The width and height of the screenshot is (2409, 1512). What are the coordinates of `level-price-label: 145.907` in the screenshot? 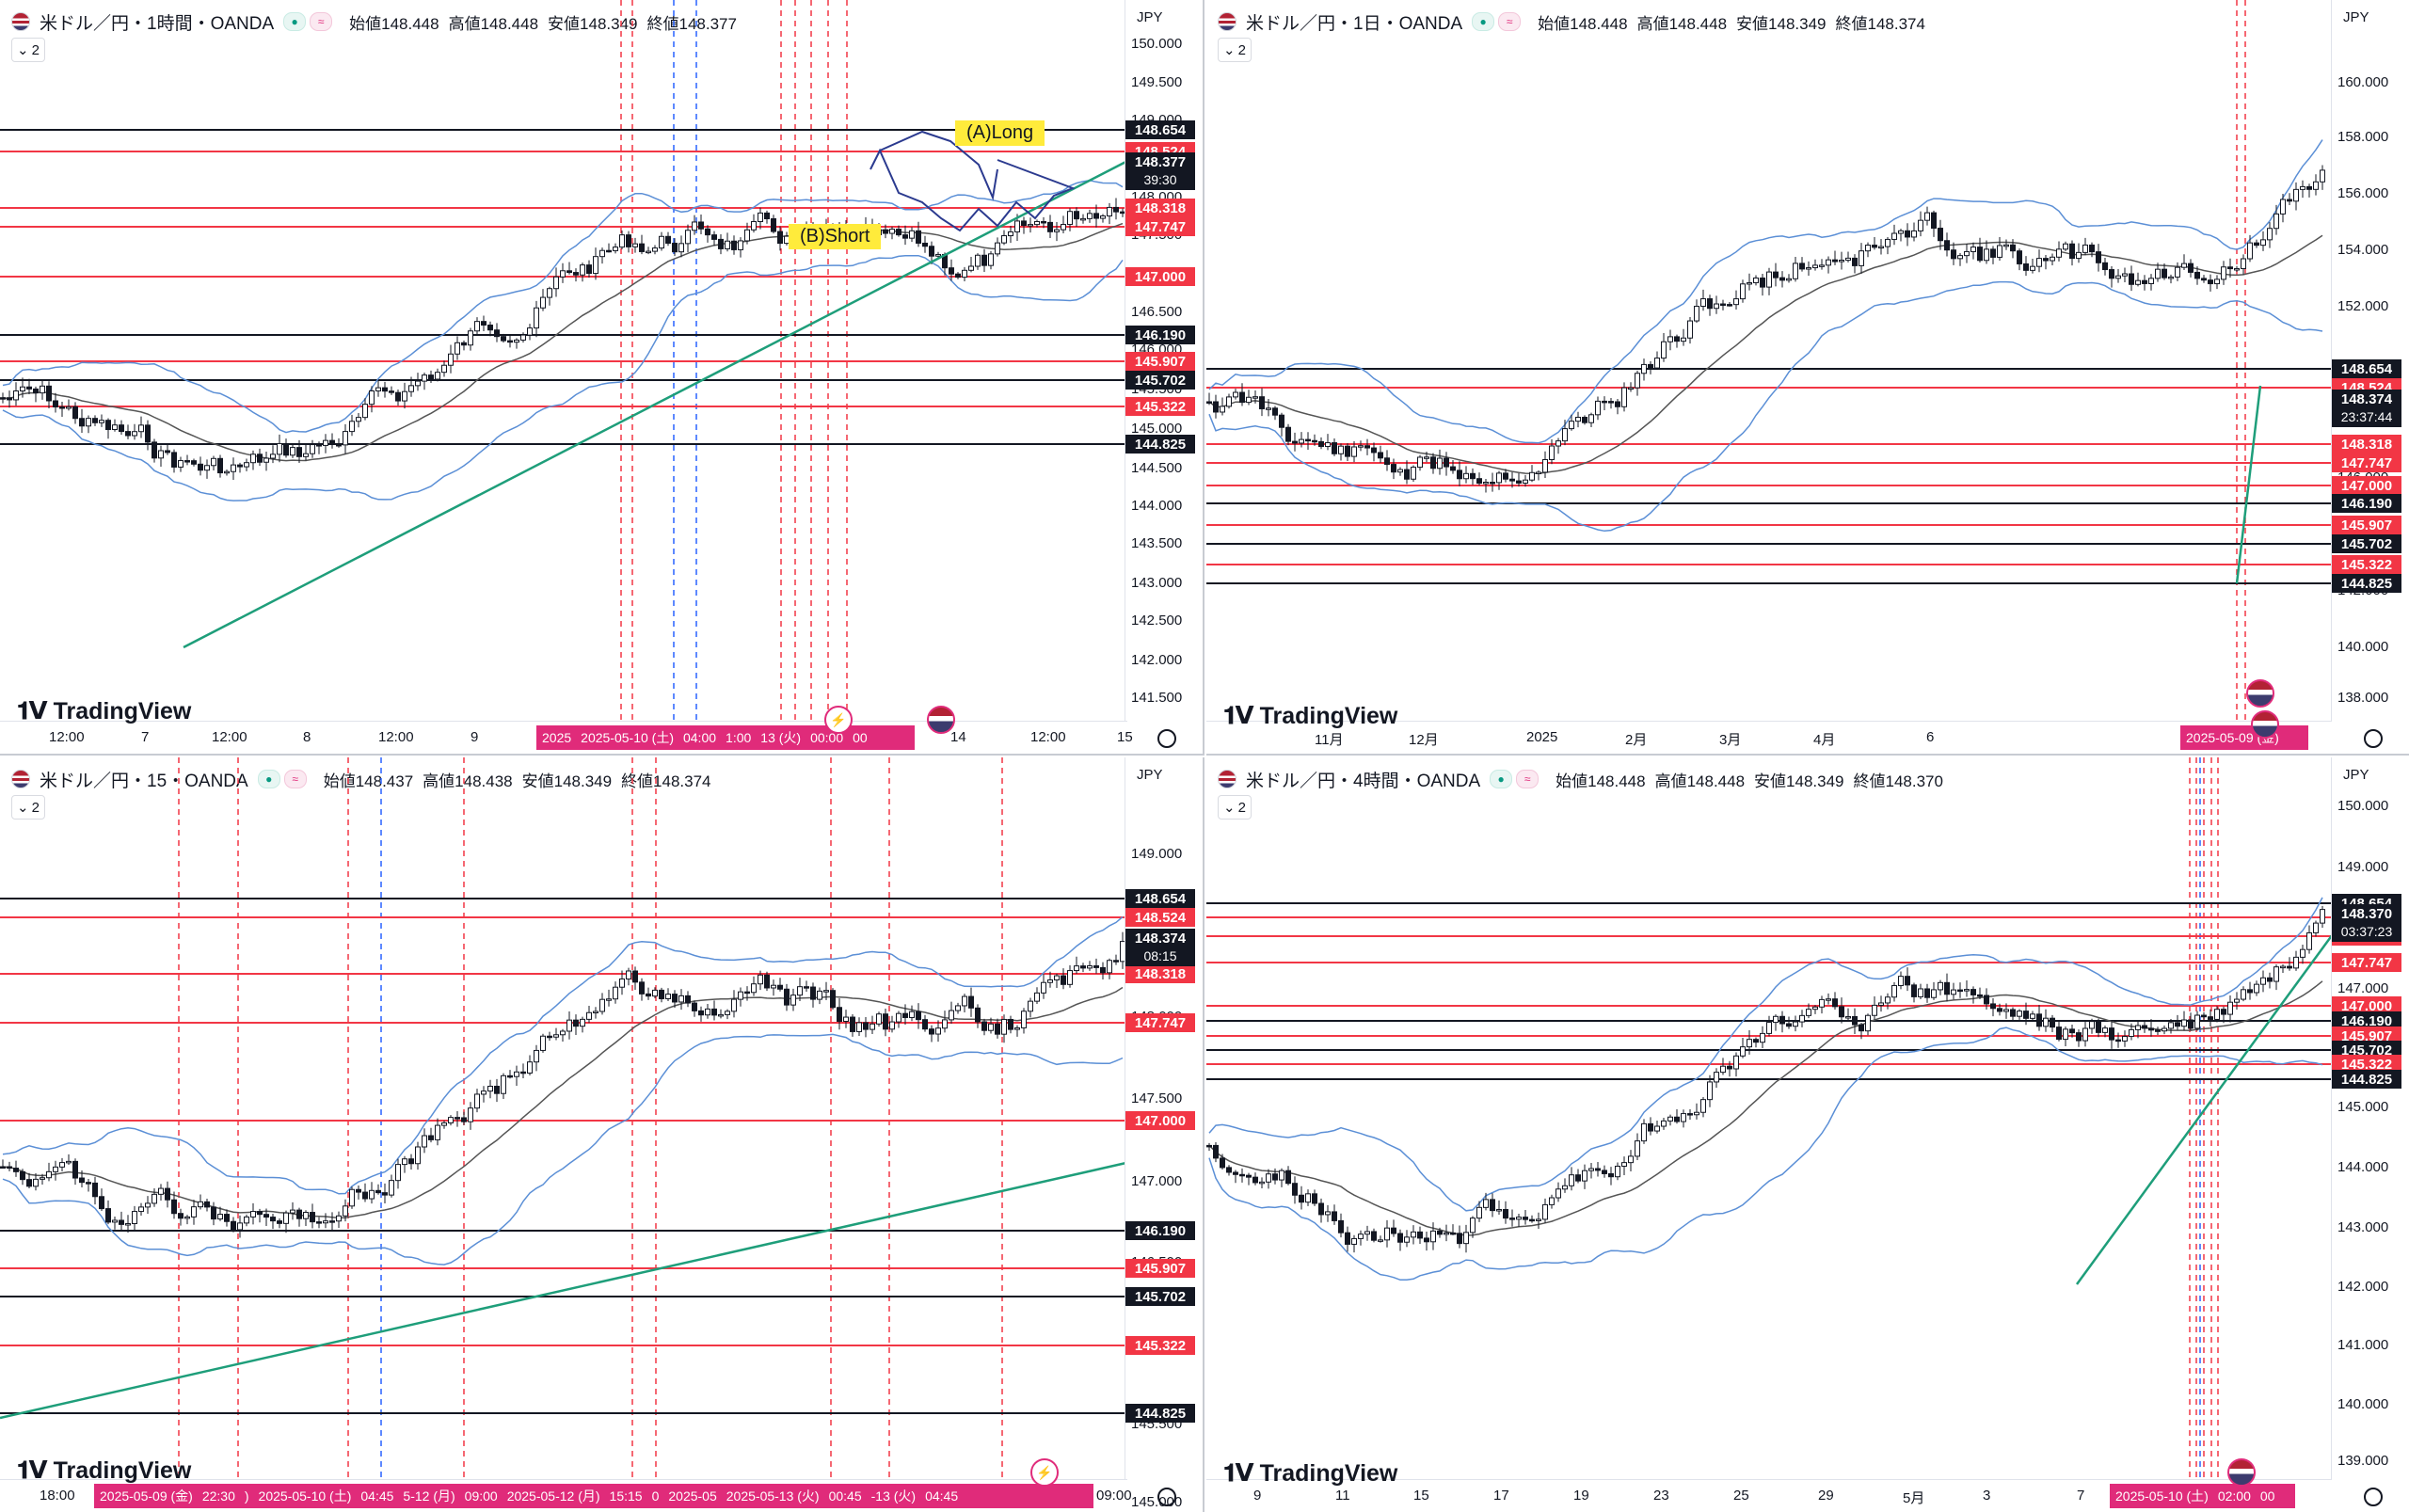 It's located at (1160, 1268).